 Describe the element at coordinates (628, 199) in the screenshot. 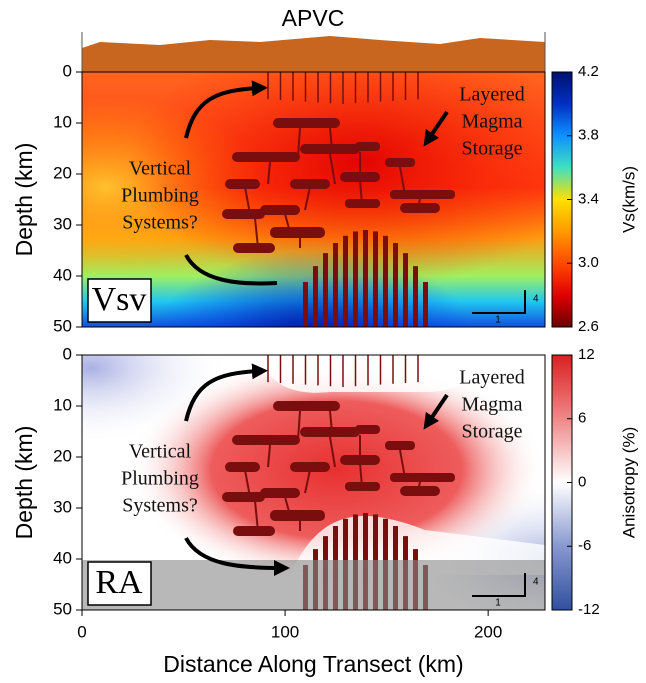

I see `colorbar-label: Vs(km/s)` at that location.